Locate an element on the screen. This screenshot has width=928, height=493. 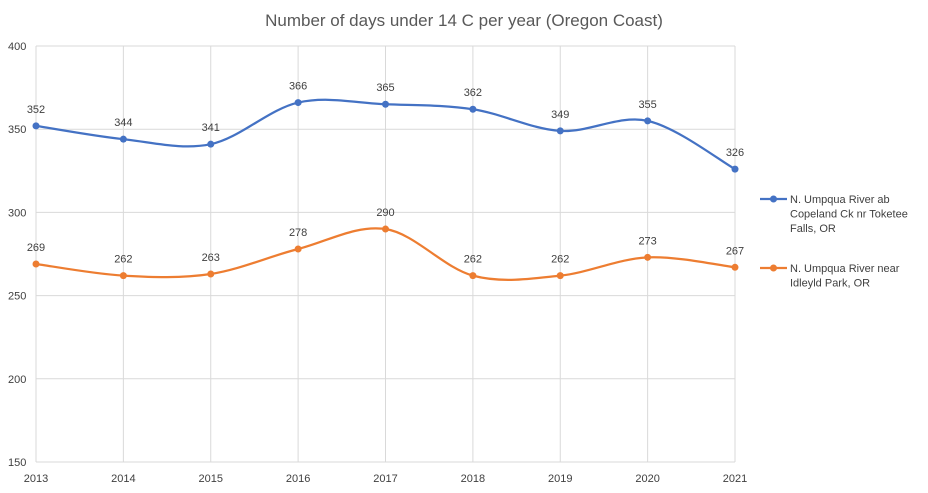
data-label: 349 is located at coordinates (560, 115).